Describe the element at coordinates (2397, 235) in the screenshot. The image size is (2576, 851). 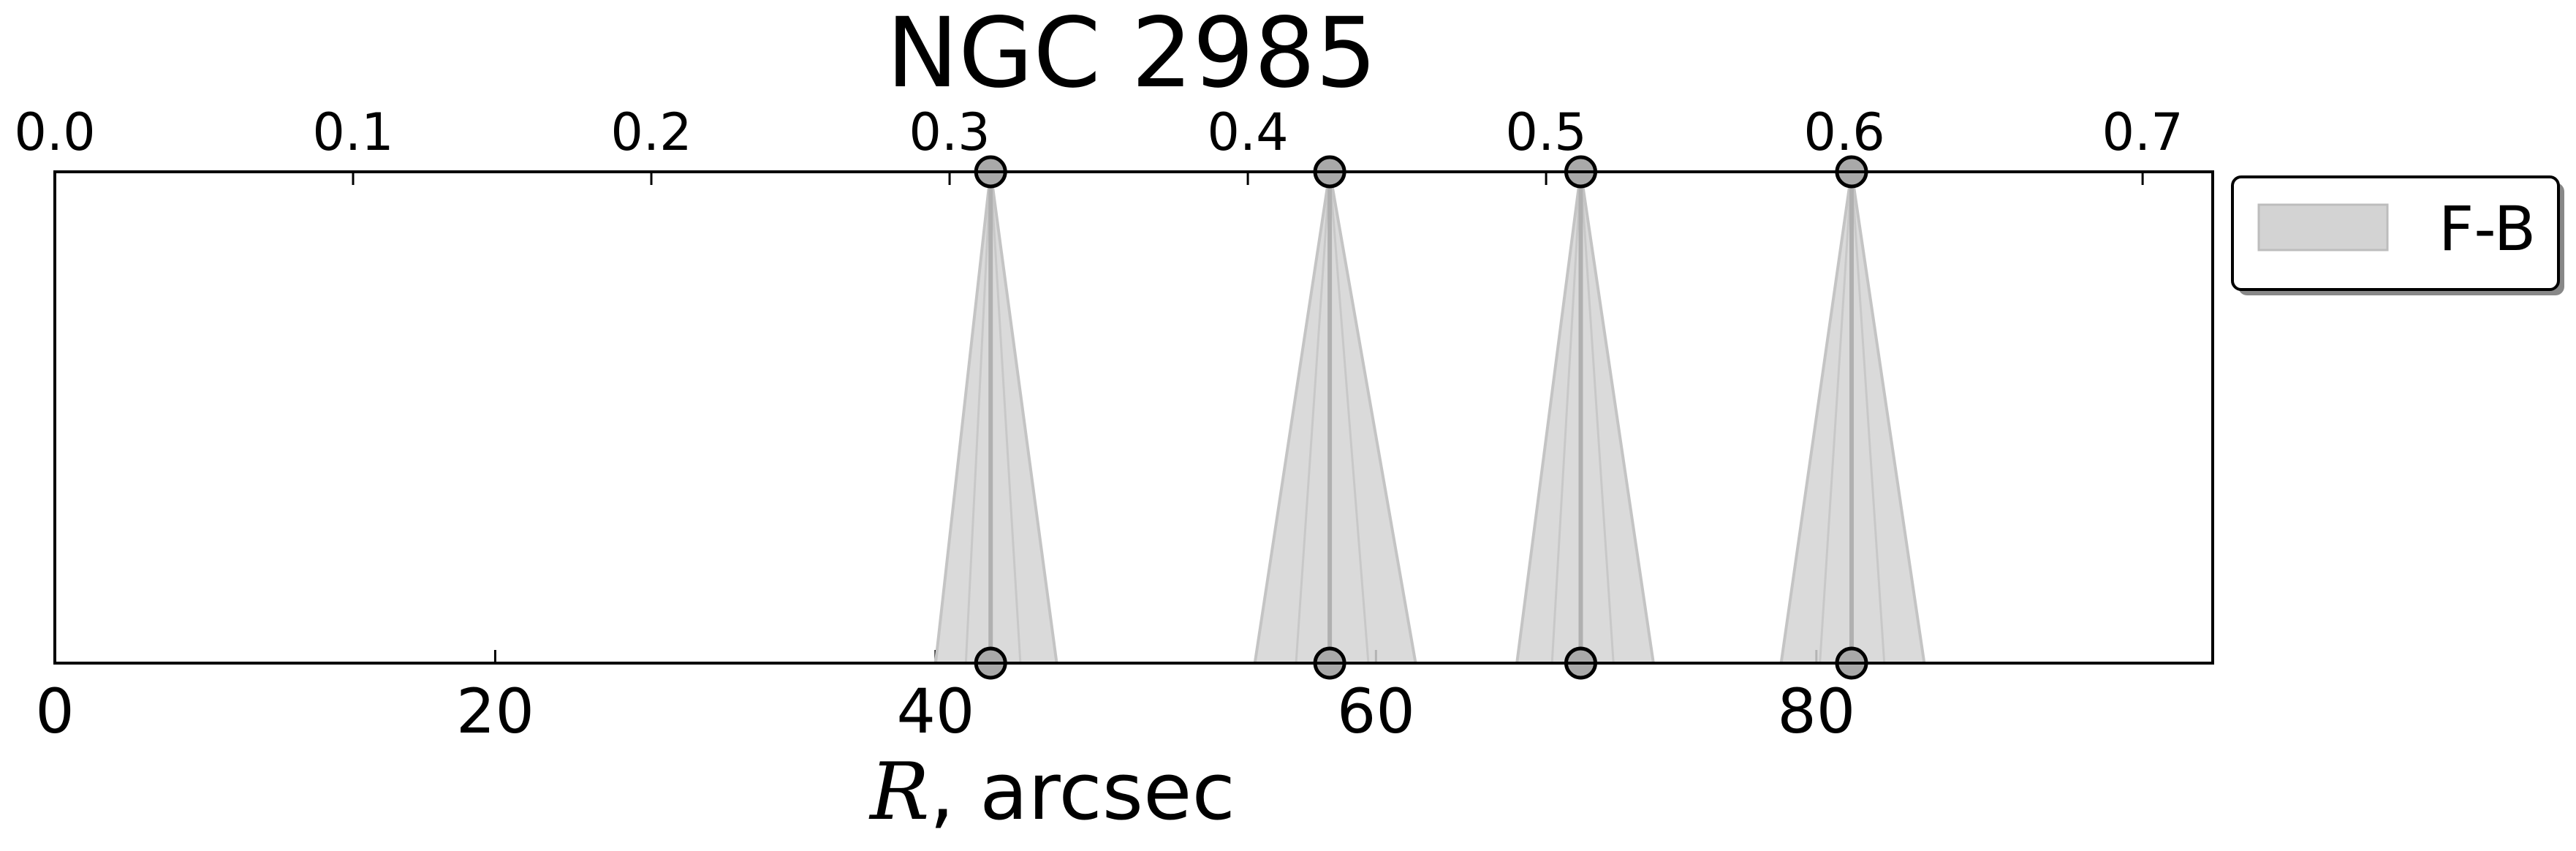
I see `legend: F-B` at that location.